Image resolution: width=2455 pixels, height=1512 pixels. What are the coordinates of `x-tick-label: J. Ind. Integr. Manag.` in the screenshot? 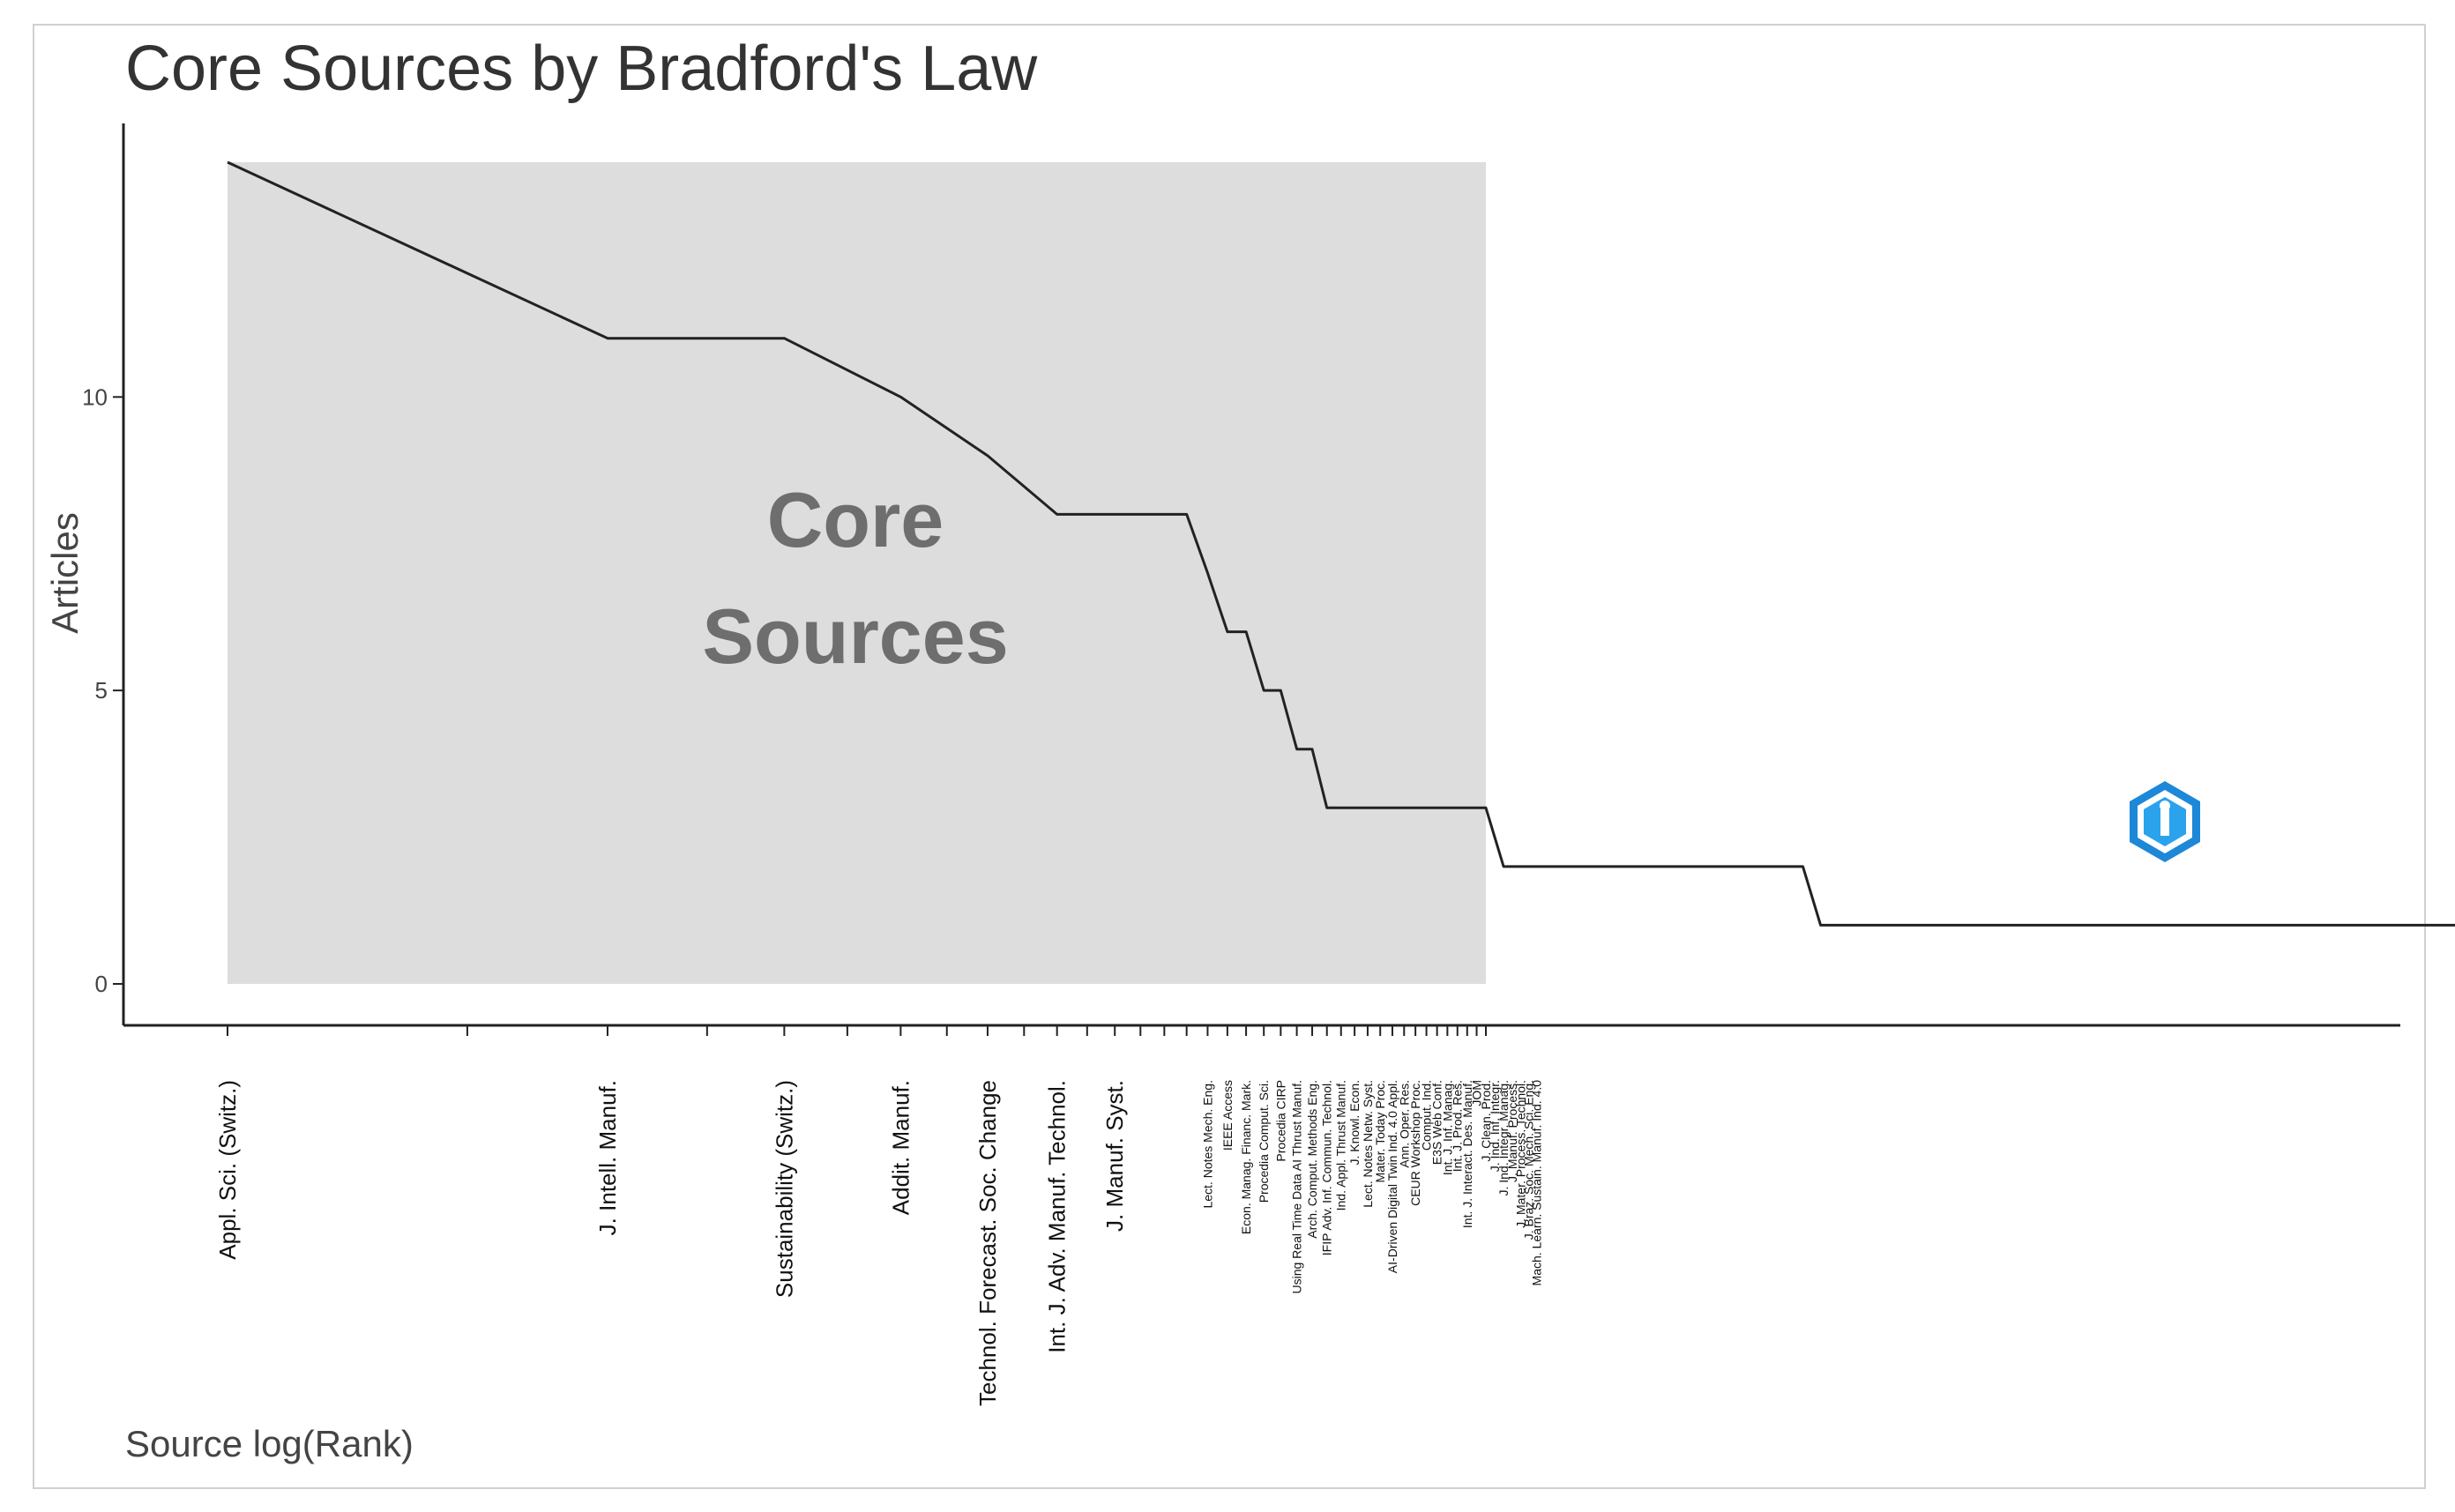 It's located at (1503, 1138).